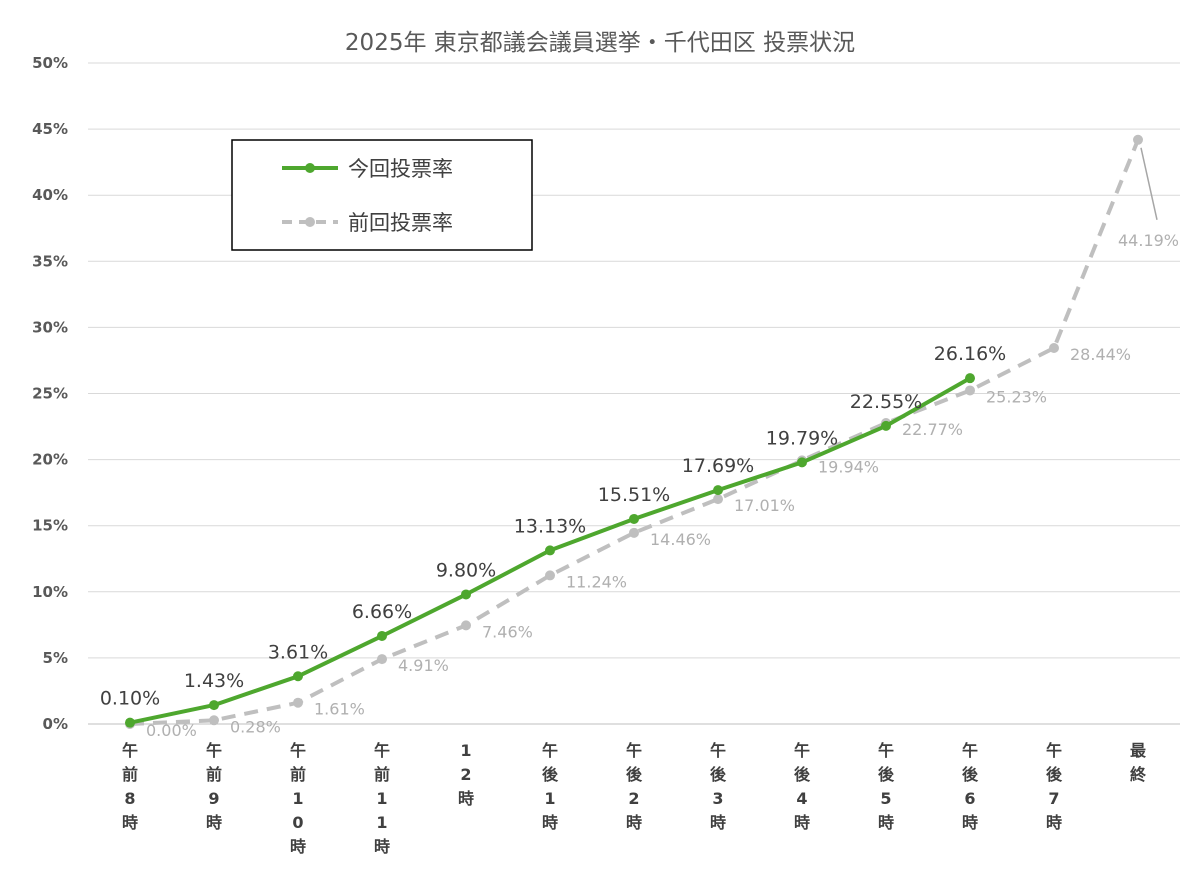 The image size is (1200, 875). Describe the element at coordinates (718, 786) in the screenshot. I see `x-tick-label: 午後 3 時` at that location.